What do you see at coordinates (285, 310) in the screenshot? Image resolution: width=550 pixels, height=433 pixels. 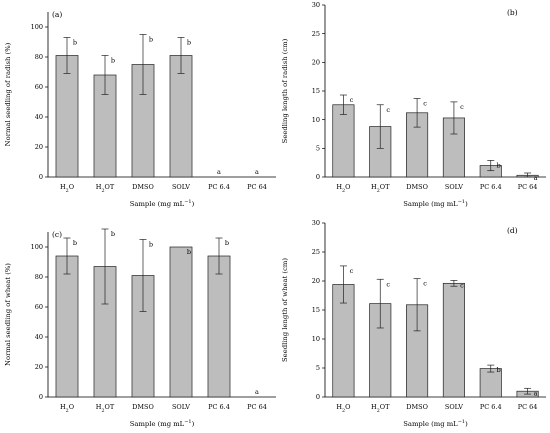 I see `y-axis-title: Seedling length of wheat (cm)` at bounding box center [285, 310].